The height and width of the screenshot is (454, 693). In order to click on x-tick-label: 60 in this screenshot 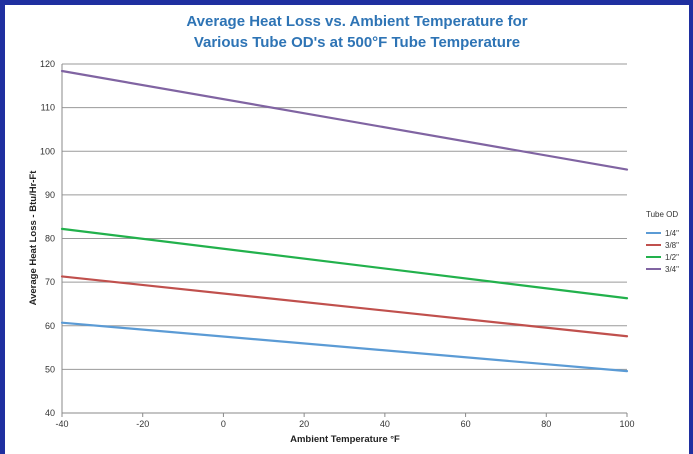, I will do `click(466, 424)`.